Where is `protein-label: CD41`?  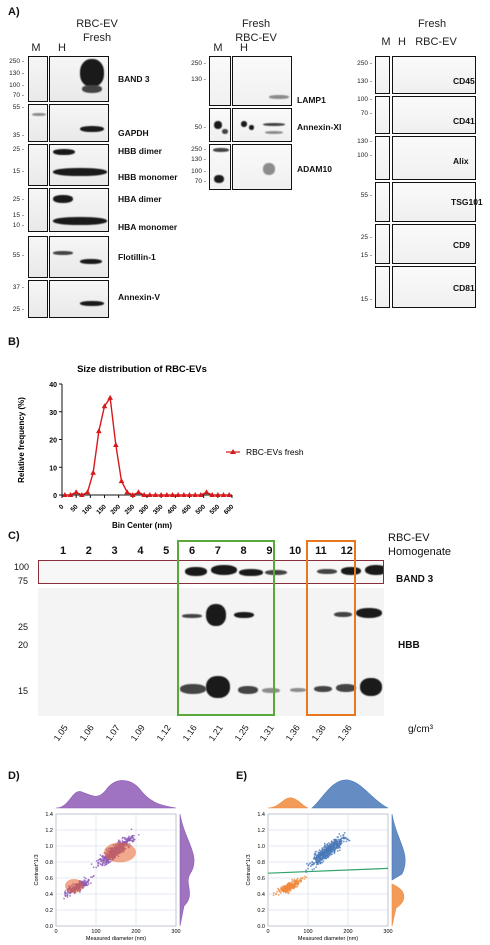 protein-label: CD41 is located at coordinates (464, 121).